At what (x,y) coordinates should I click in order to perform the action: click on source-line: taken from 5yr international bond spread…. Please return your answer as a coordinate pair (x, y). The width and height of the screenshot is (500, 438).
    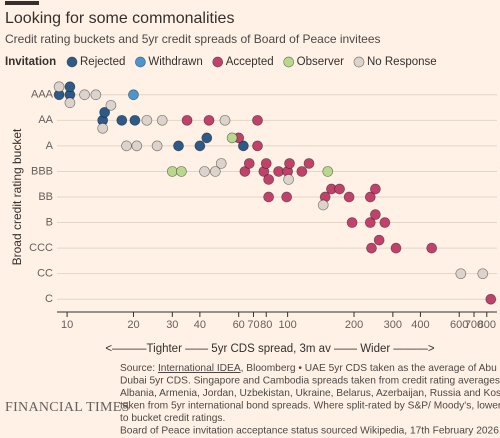
    Looking at the image, I should click on (310, 405).